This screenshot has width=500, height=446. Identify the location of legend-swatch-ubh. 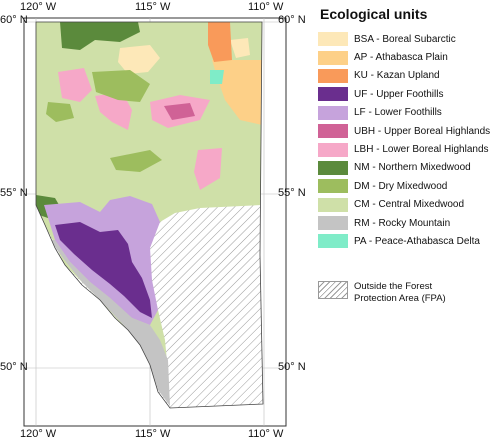
(333, 131).